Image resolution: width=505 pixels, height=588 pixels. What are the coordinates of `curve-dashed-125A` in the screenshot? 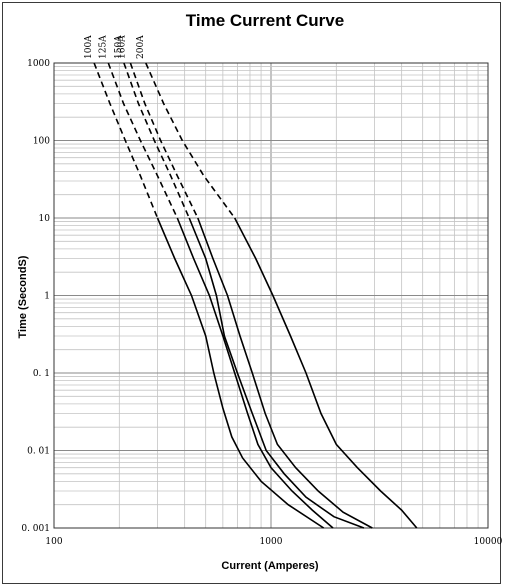 It's located at (143, 140).